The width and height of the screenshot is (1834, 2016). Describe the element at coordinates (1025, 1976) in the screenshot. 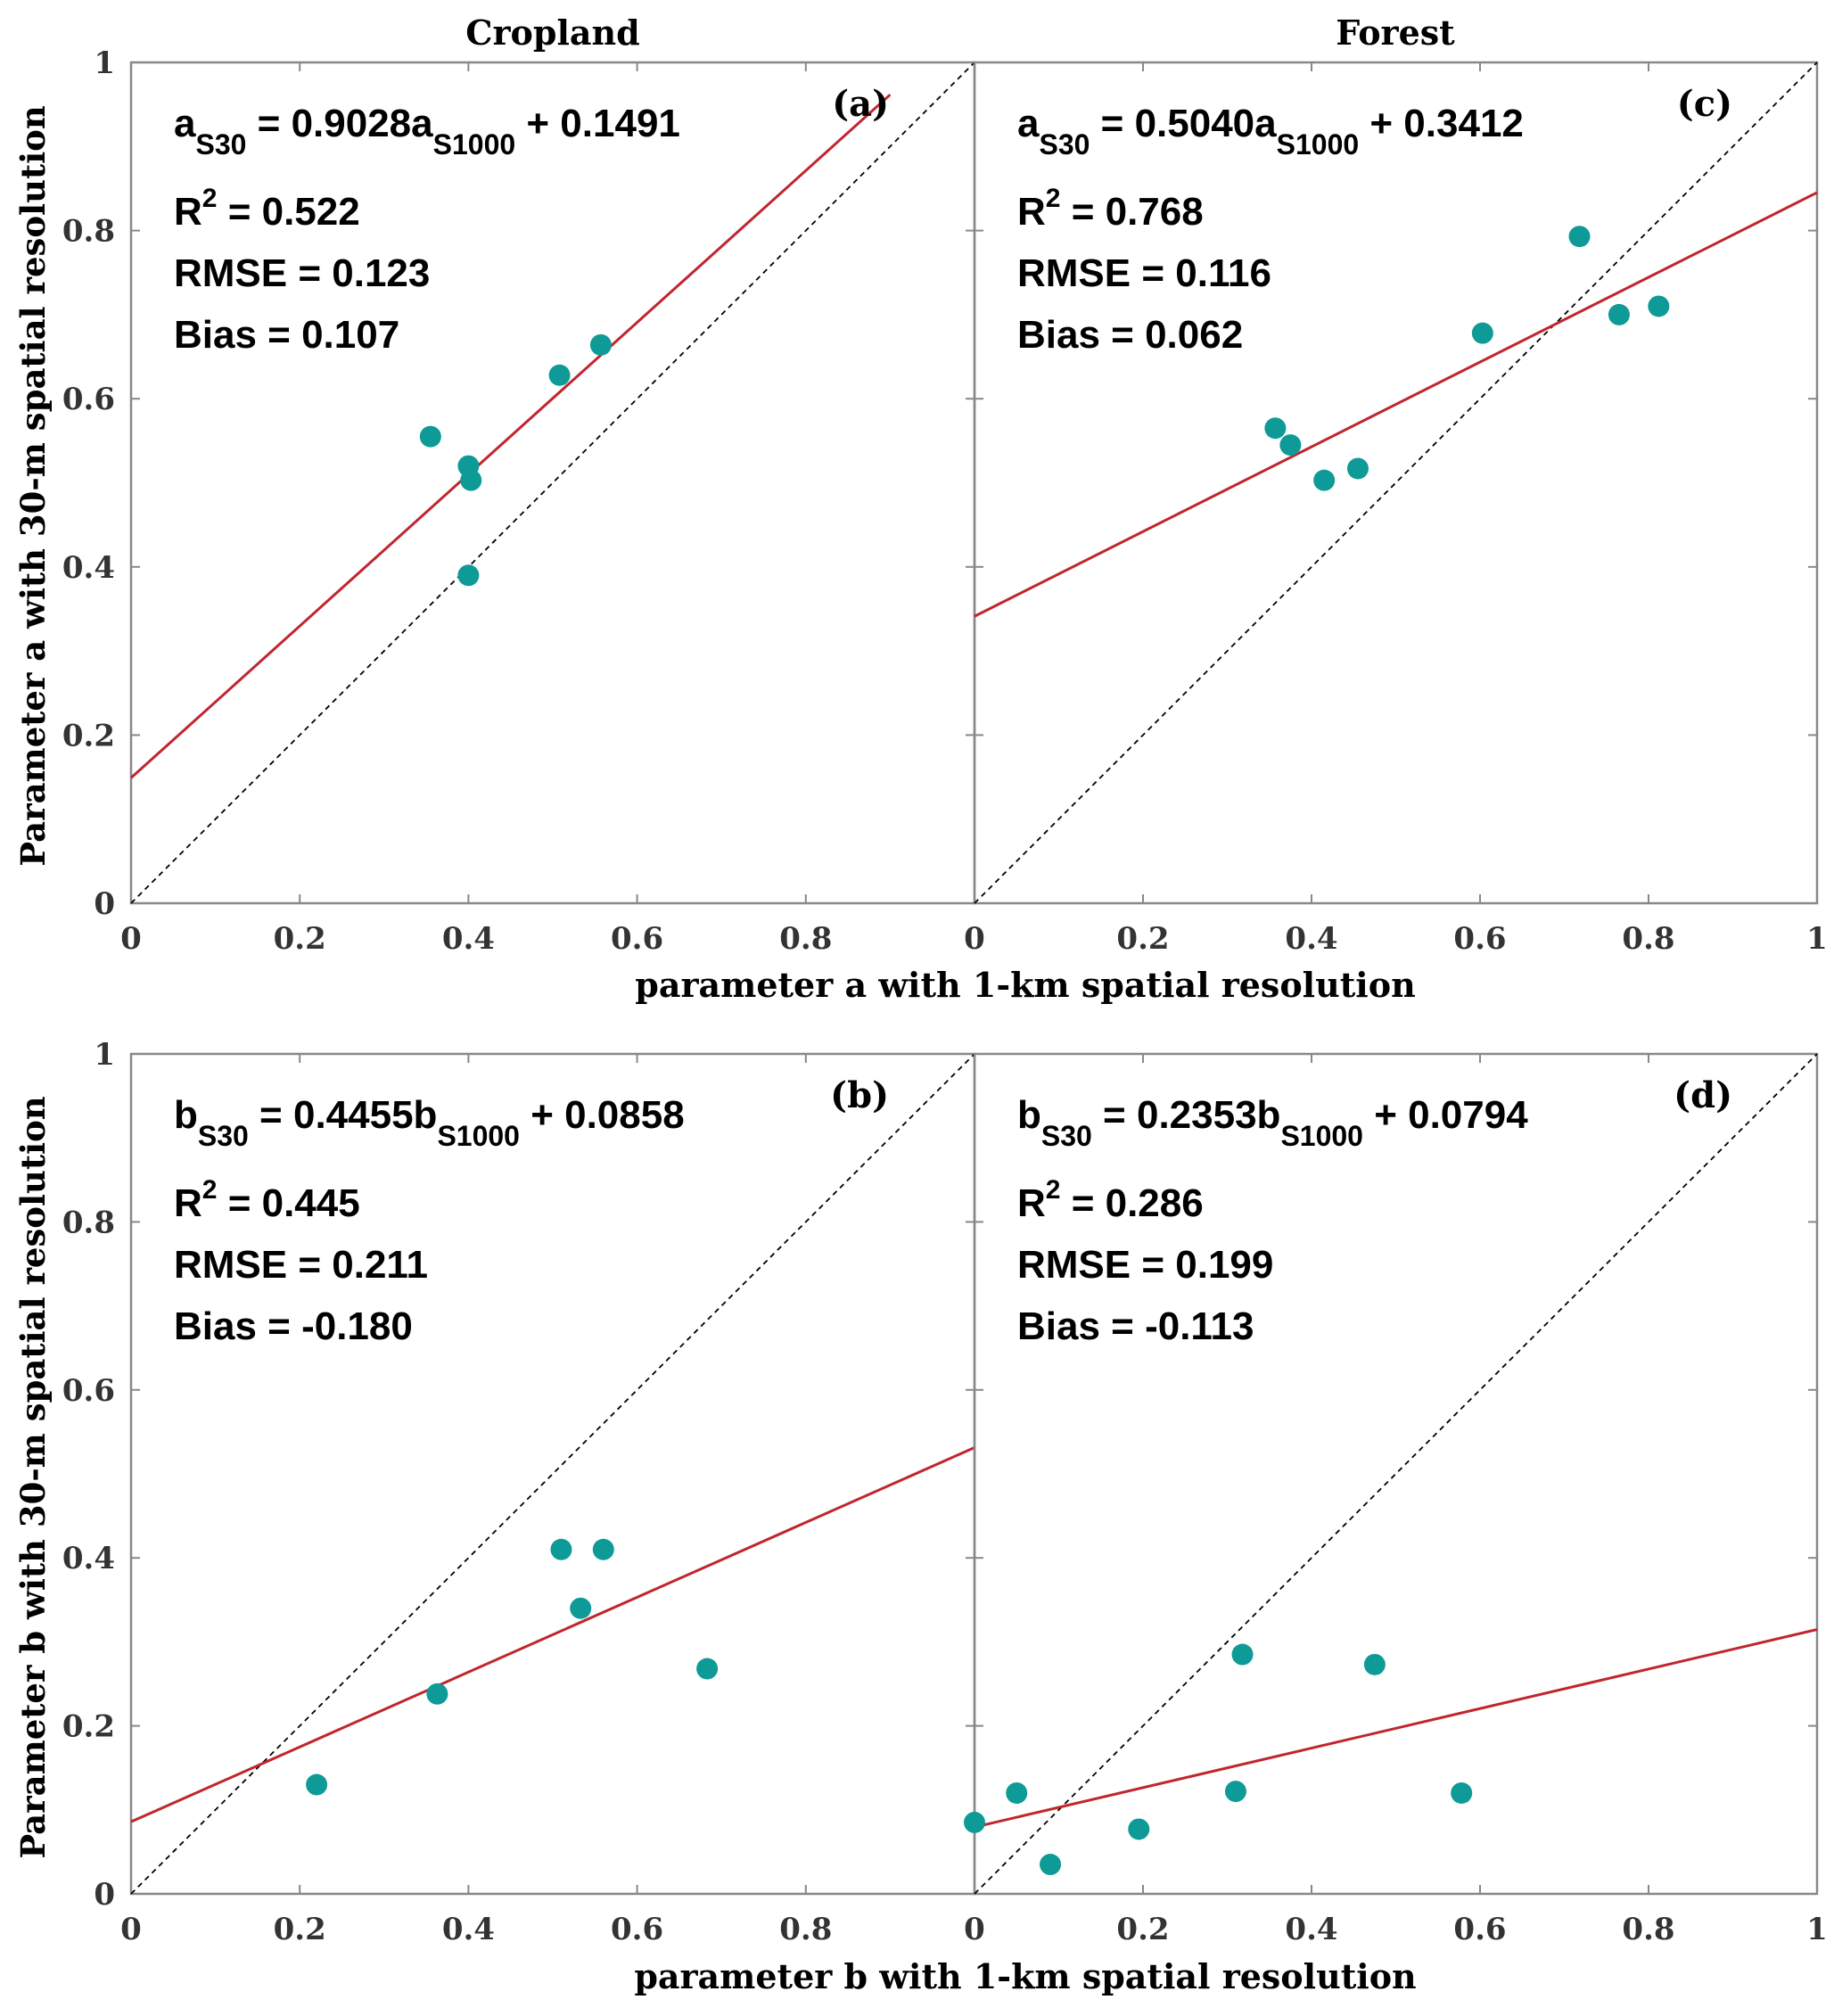

I see `x-axis-label-bottom: parameter b with 1-km spatial resolution` at that location.